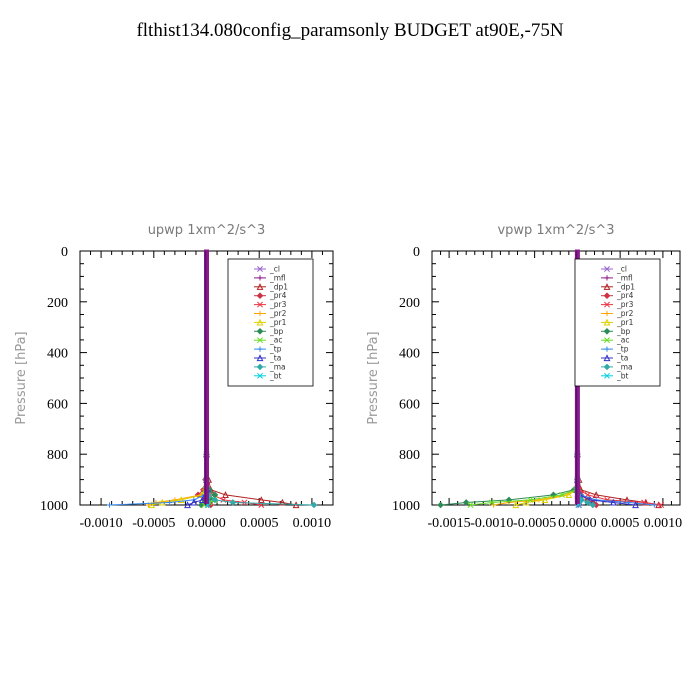 Image resolution: width=700 pixels, height=700 pixels. What do you see at coordinates (409, 455) in the screenshot?
I see `y-tick-label: 800` at bounding box center [409, 455].